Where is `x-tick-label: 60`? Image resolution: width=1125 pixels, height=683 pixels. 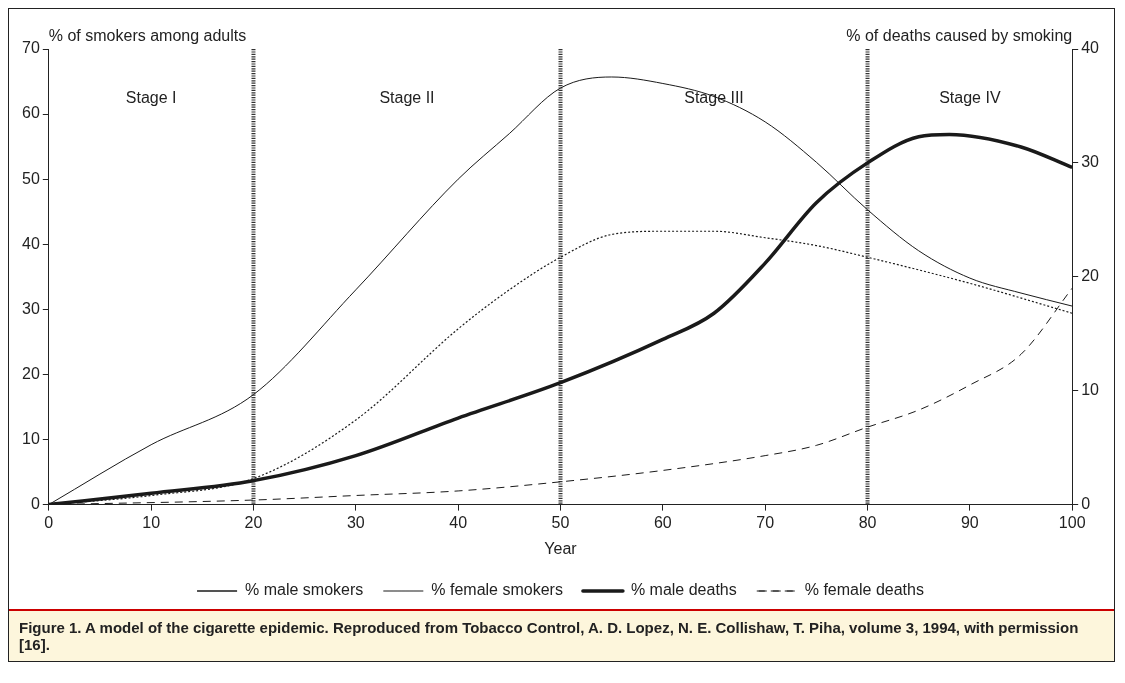 x-tick-label: 60 is located at coordinates (662, 522).